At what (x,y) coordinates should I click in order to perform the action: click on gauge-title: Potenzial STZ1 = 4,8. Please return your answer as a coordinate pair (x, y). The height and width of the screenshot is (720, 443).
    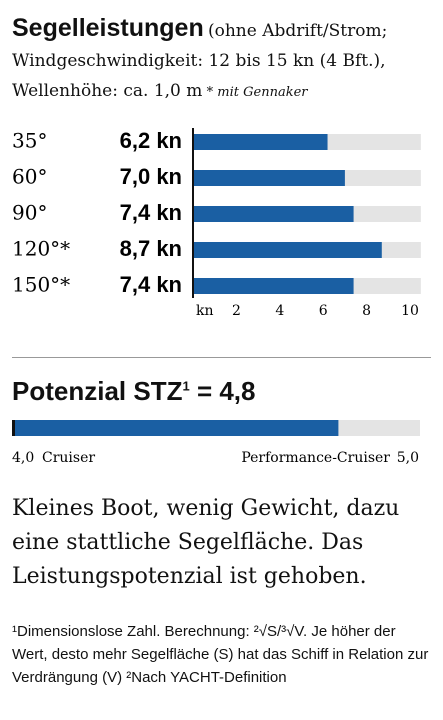
    Looking at the image, I should click on (134, 391).